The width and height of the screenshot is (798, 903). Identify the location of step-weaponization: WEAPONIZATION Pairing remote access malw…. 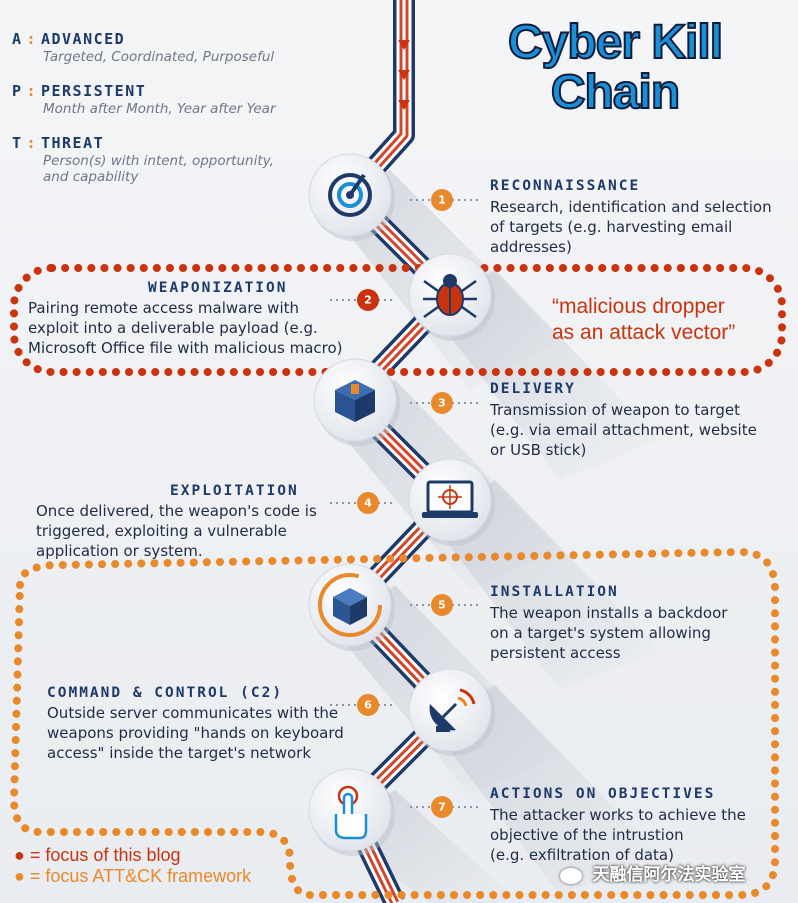
(193, 319).